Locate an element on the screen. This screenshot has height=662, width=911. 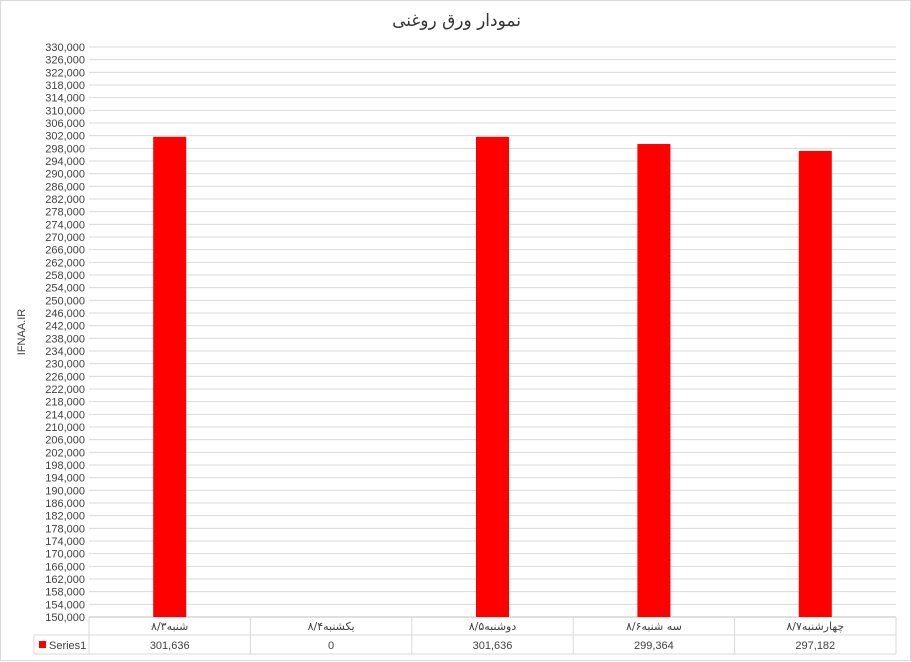
y-tick-label: 330,000 is located at coordinates (65, 48).